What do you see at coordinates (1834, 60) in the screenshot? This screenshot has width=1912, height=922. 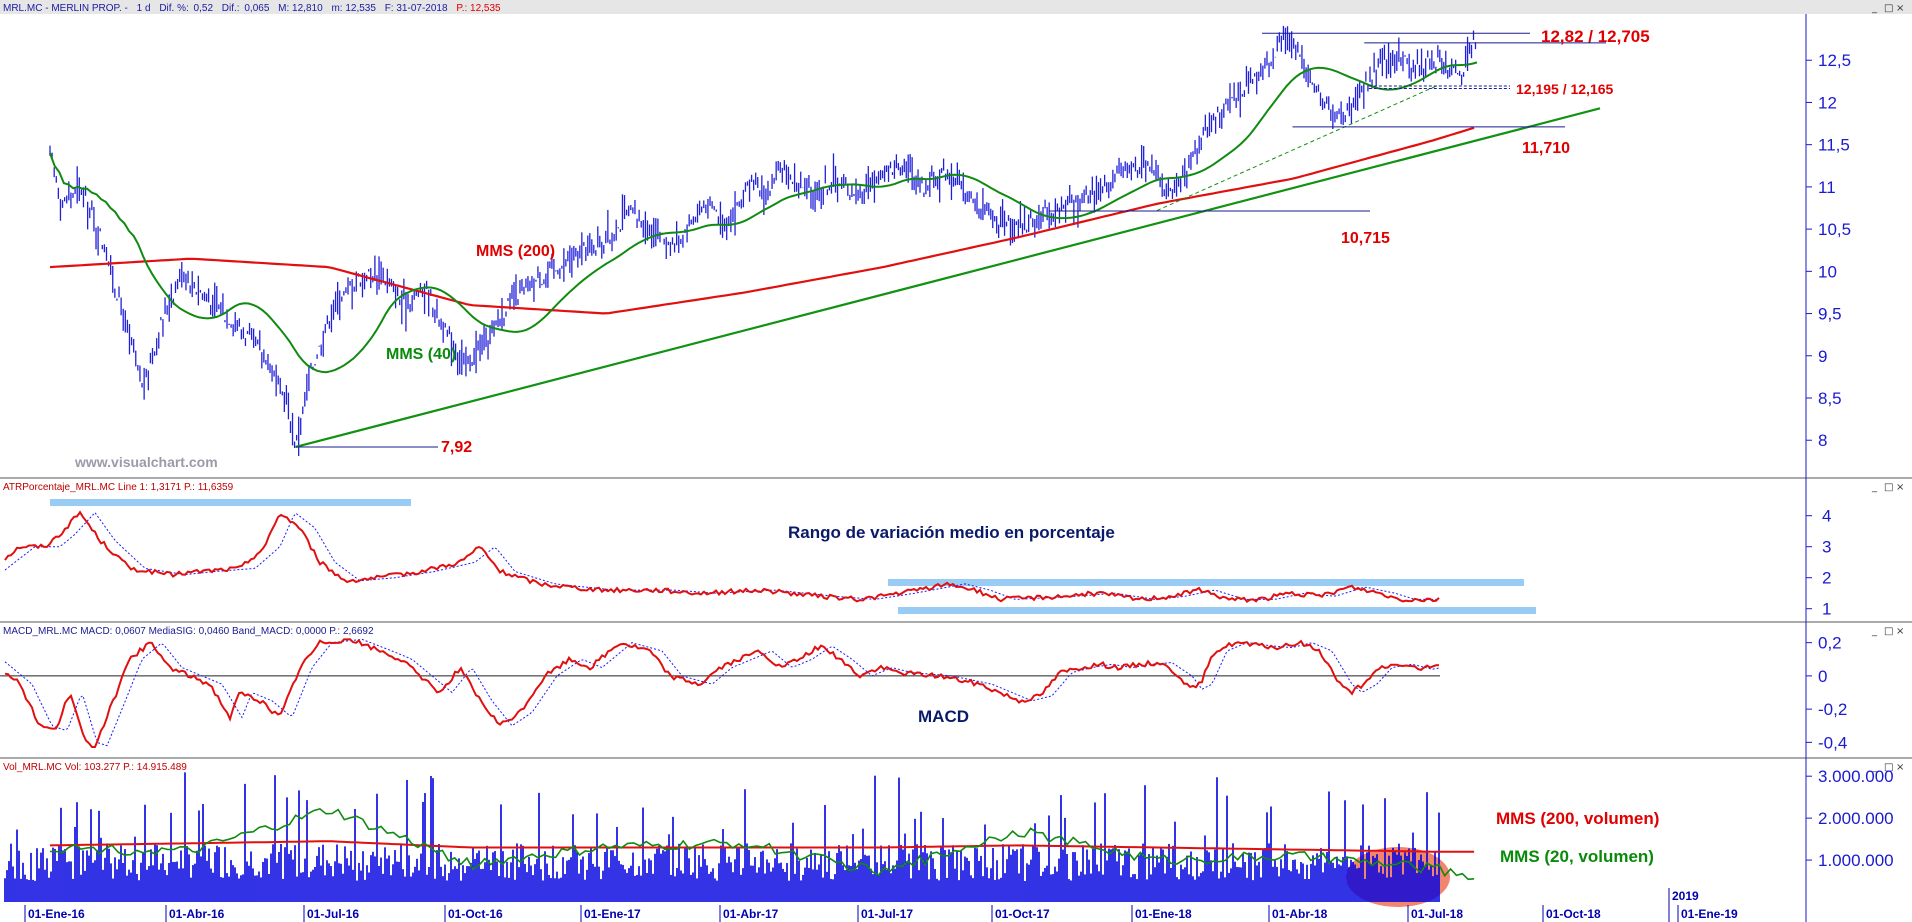 I see `price-tick-label: 12,5` at bounding box center [1834, 60].